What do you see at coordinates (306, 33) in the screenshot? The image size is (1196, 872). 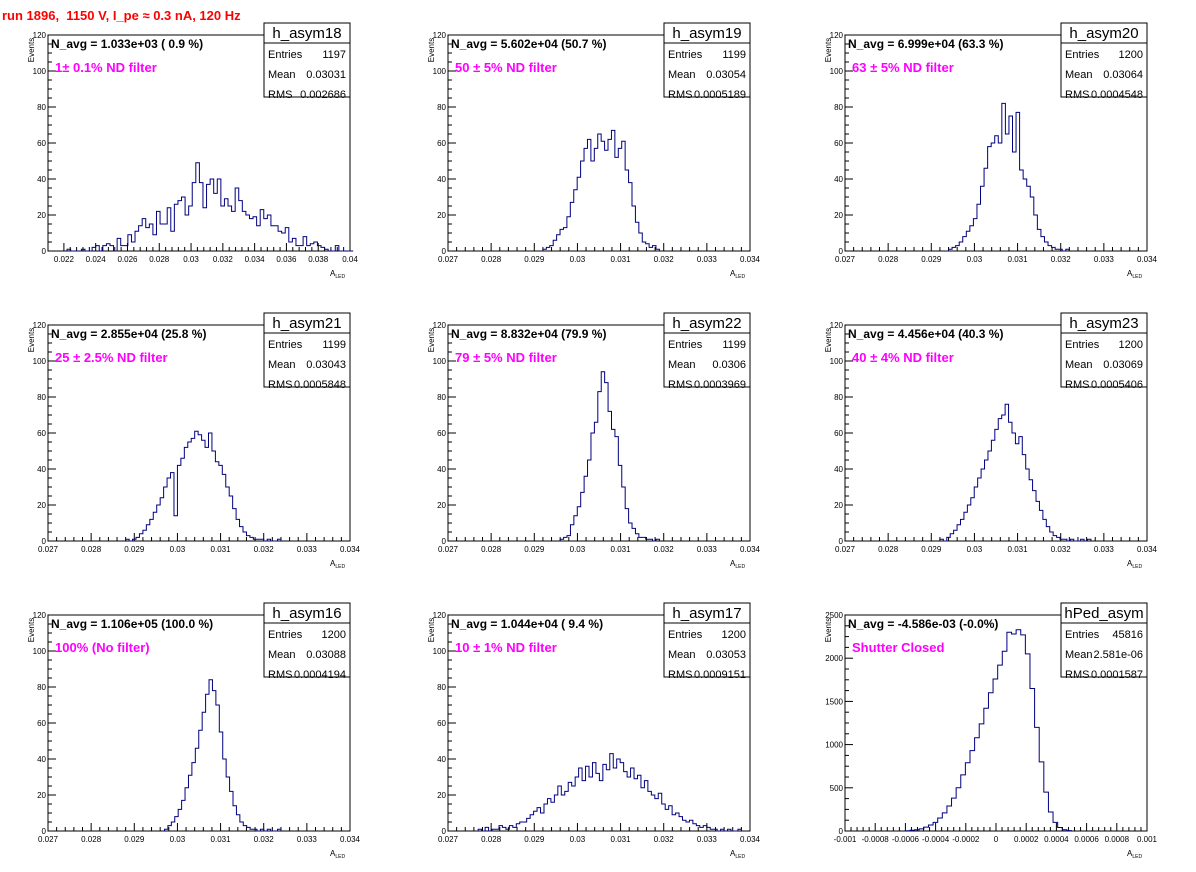 I see `histogram-name: h_asym18` at bounding box center [306, 33].